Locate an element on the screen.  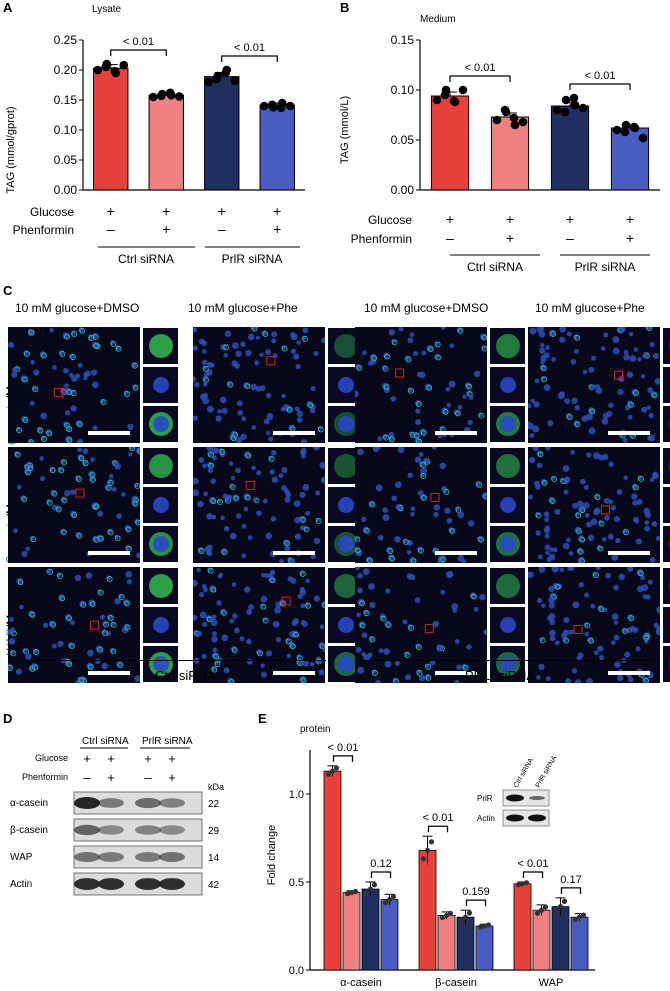
panel-a-ytick-label: 0.20 is located at coordinates (66, 70).